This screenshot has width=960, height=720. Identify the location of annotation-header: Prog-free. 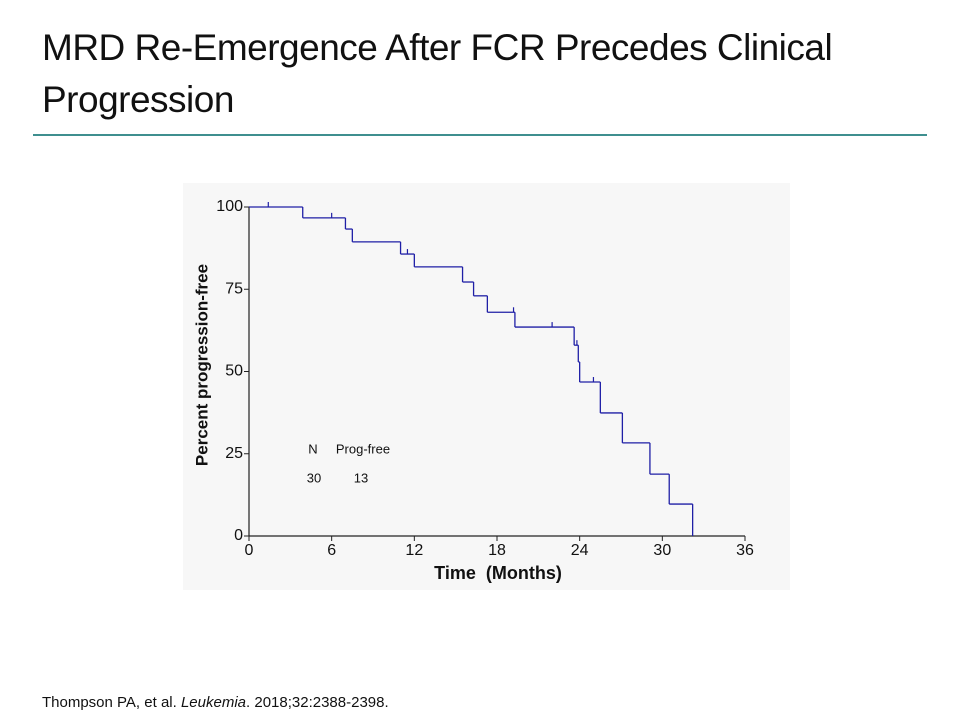
(363, 448).